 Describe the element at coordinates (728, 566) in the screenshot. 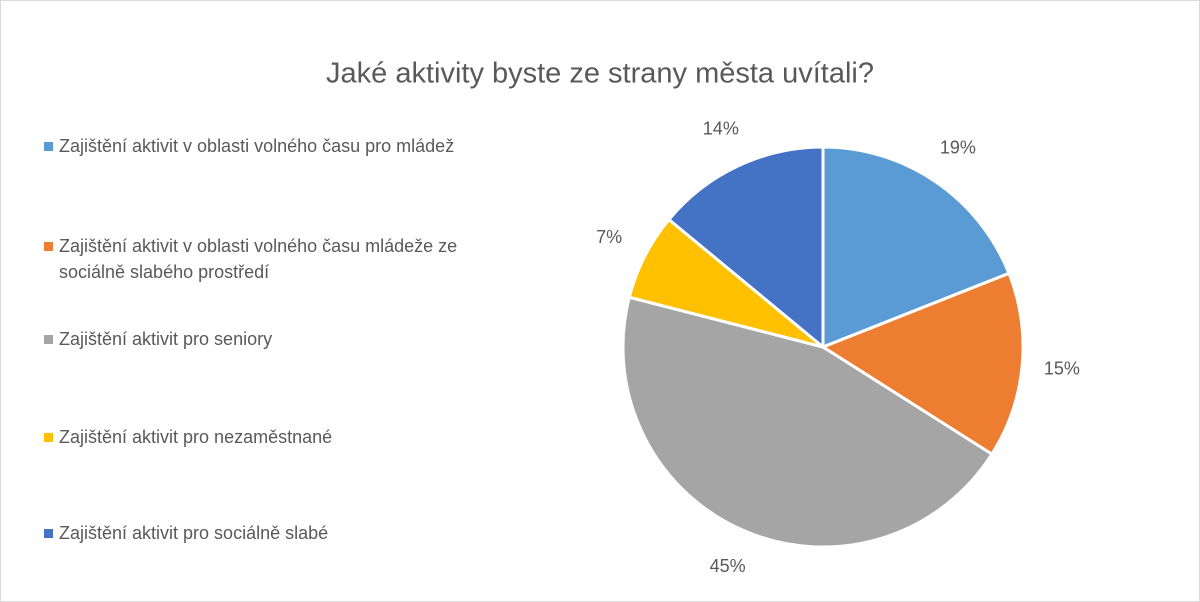

I see `data-label: 45%` at that location.